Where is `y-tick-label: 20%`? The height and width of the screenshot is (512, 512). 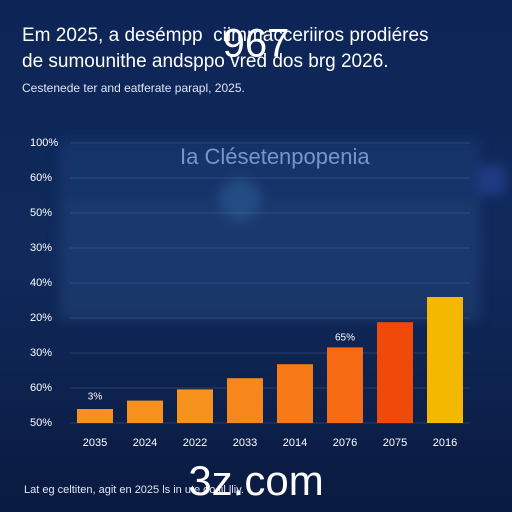 y-tick-label: 20% is located at coordinates (41, 318).